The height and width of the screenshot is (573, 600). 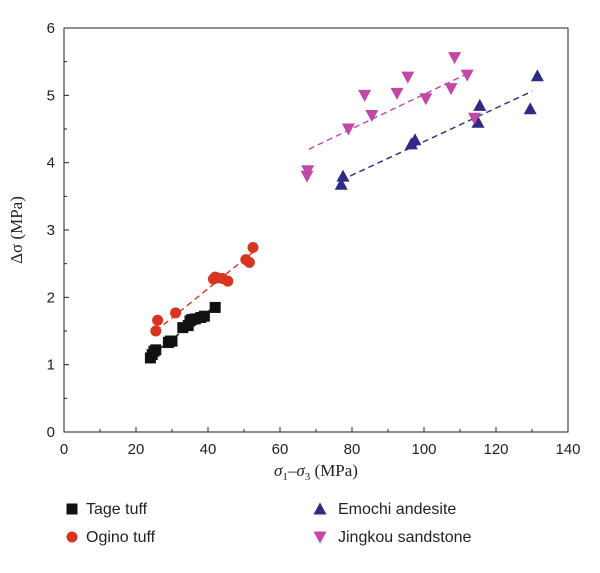 What do you see at coordinates (58, 230) in the screenshot?
I see `y-axis-ticks: 0 1 2 3 4 5 6` at bounding box center [58, 230].